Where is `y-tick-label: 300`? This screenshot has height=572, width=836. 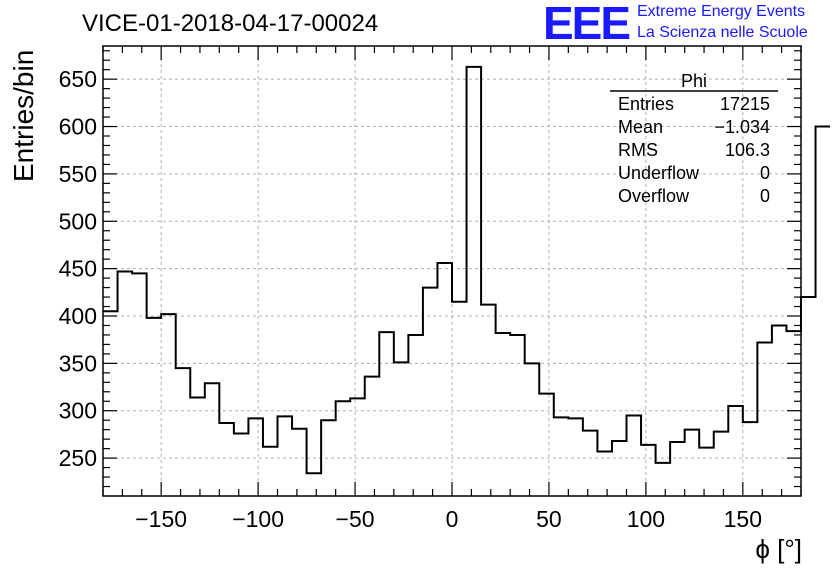
y-tick-label: 300 is located at coordinates (78, 411).